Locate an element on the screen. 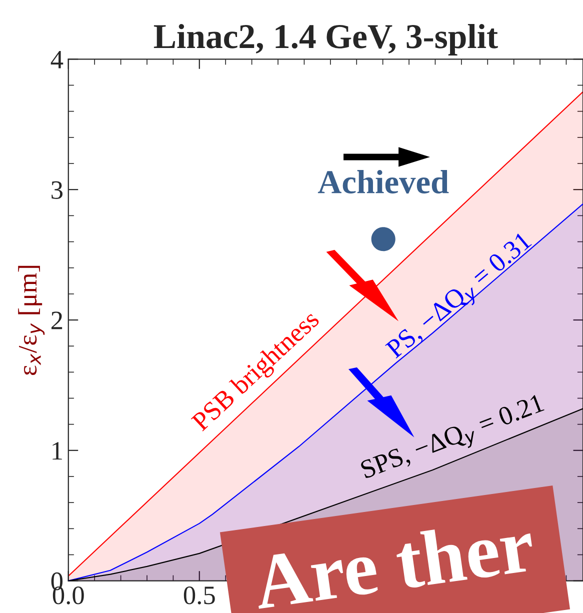 The width and height of the screenshot is (583, 613). y-axis-title: ε$_{x}$/ε$_{y}$ [μm] is located at coordinates (31, 321).